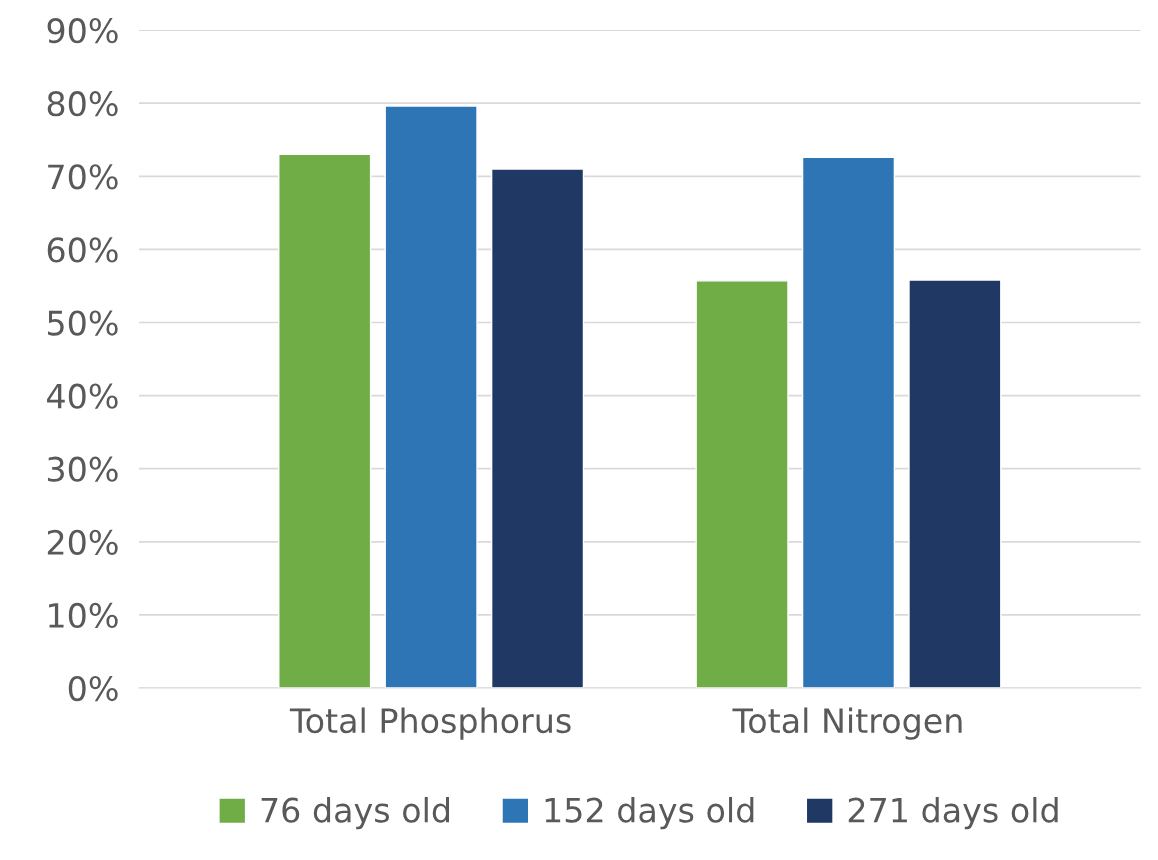  What do you see at coordinates (83, 177) in the screenshot?
I see `y-tick-label: 70%` at bounding box center [83, 177].